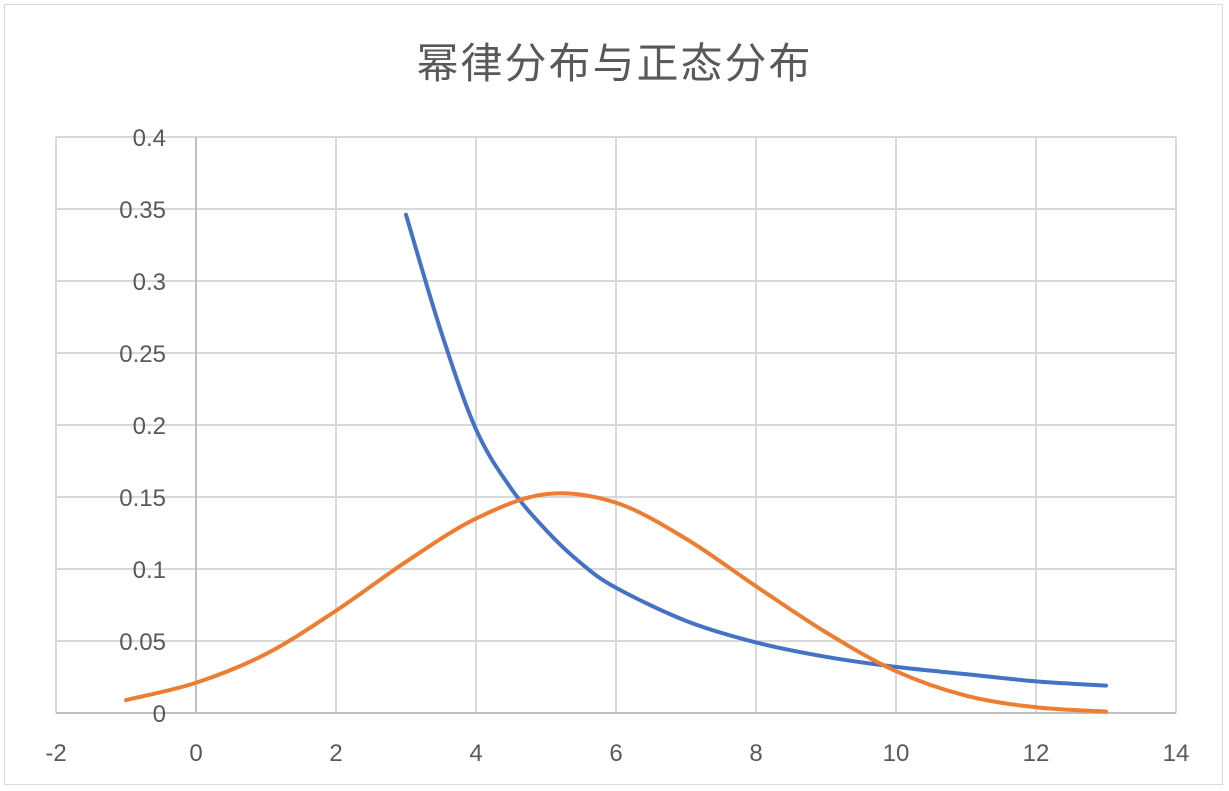 Image resolution: width=1229 pixels, height=791 pixels. I want to click on y-tick-label: 0.15, so click(142, 498).